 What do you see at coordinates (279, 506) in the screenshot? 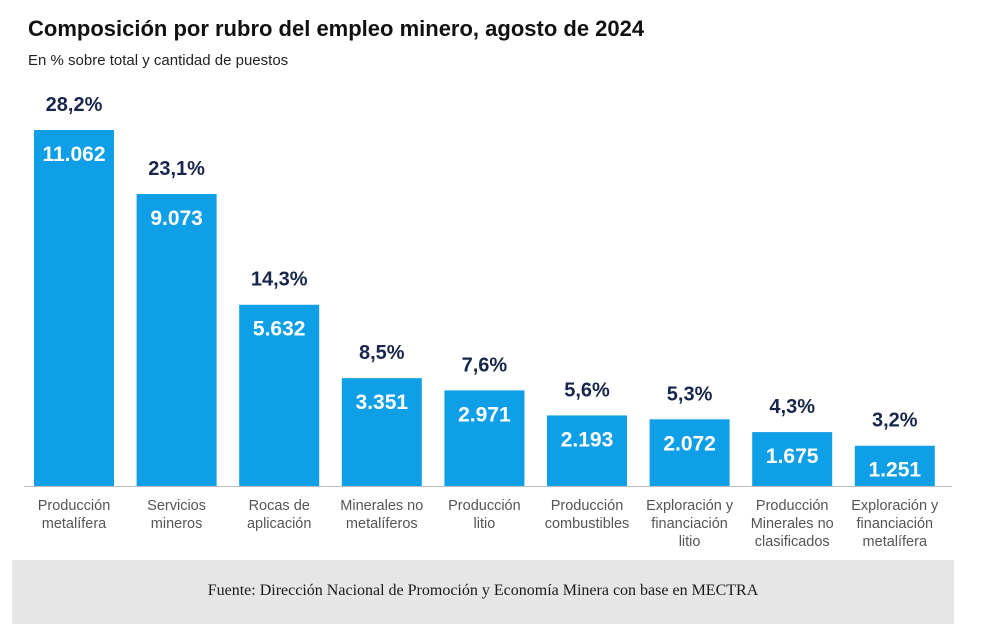
I see `category-label: Rocas de` at bounding box center [279, 506].